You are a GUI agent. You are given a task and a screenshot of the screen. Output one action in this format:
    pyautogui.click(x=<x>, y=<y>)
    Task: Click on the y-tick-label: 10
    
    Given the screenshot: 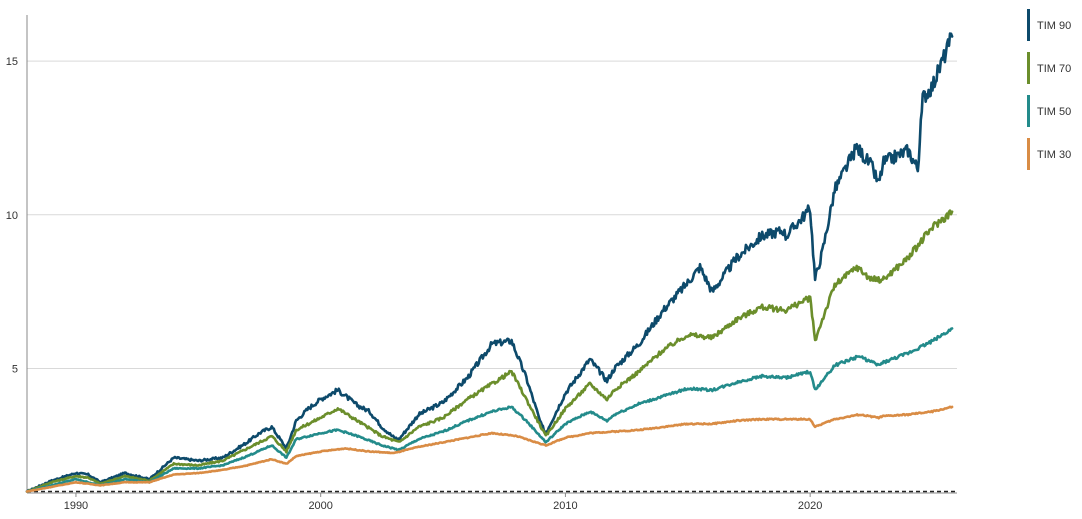 What is the action you would take?
    pyautogui.click(x=12, y=216)
    